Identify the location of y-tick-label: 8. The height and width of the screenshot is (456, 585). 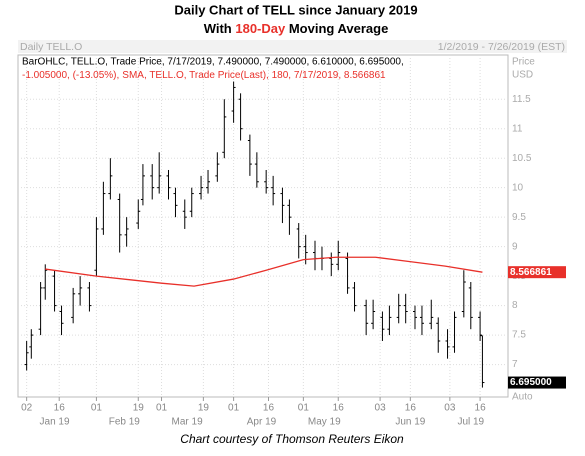
(515, 305).